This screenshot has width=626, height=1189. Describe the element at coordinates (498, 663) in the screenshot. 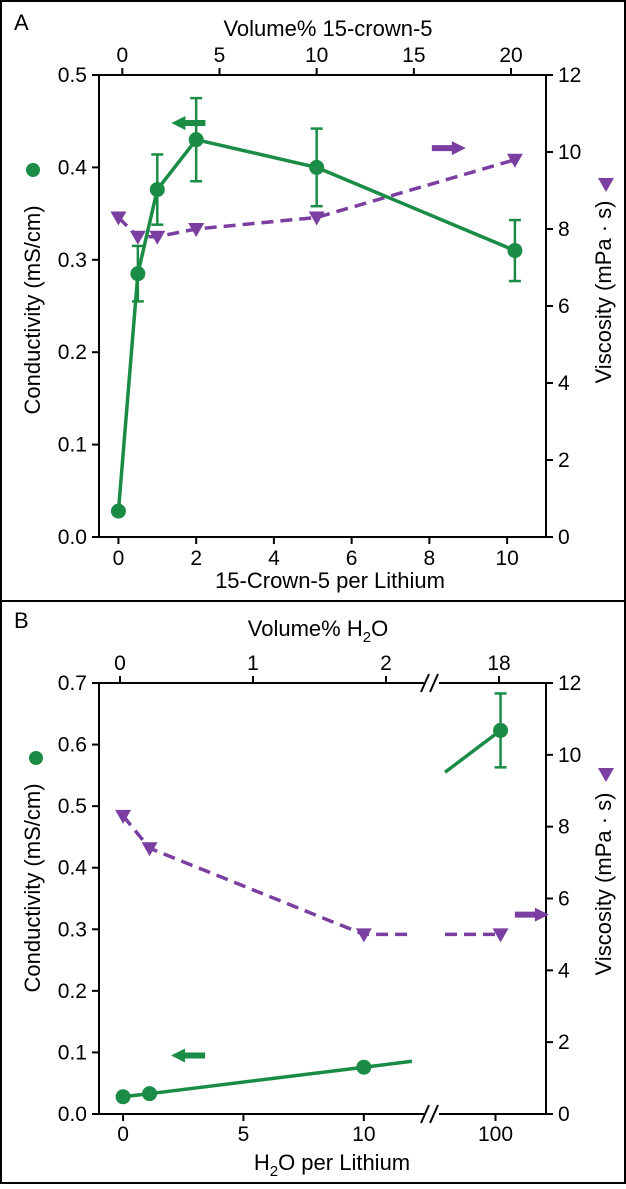

I see `panel-b-top-tick-label: 18` at that location.